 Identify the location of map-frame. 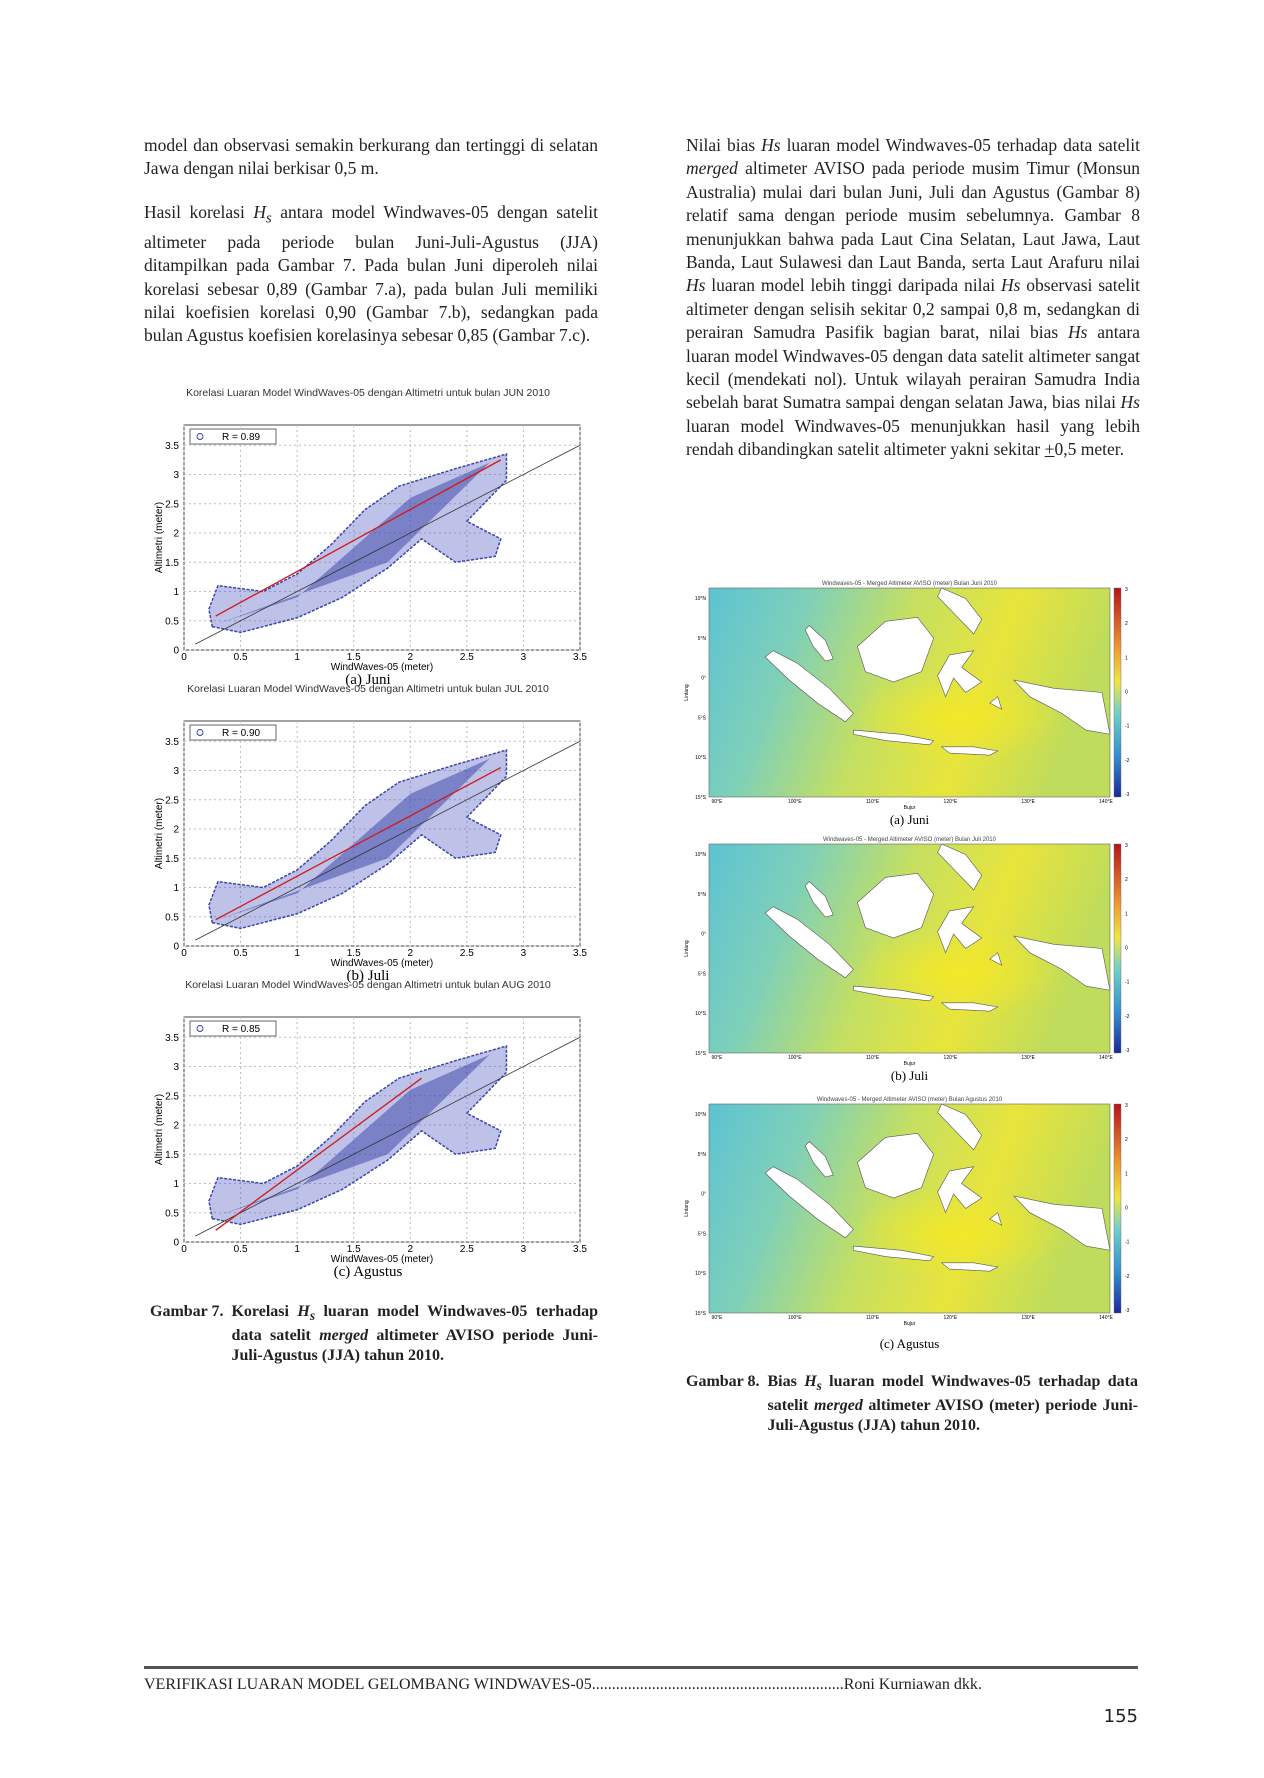
(909, 948).